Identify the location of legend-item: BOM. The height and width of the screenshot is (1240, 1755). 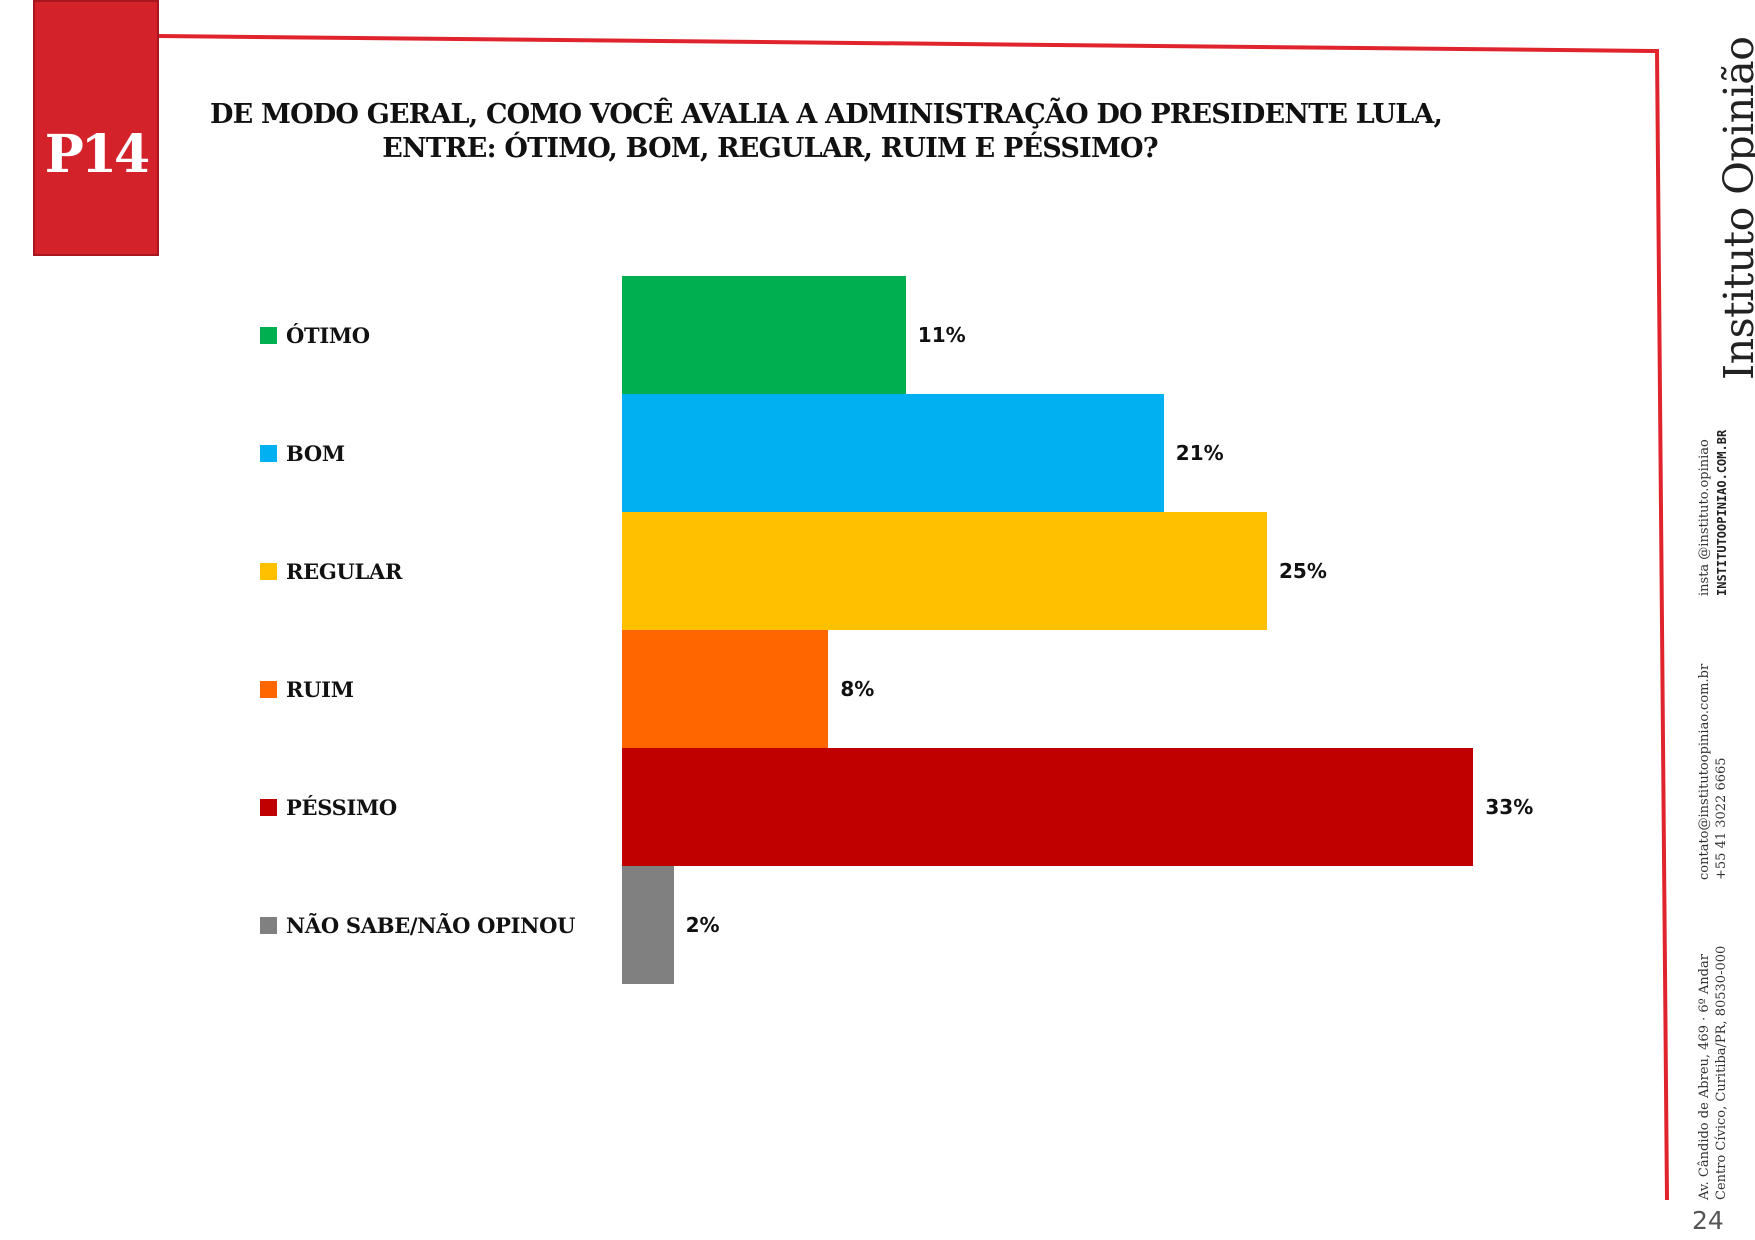
(302, 453).